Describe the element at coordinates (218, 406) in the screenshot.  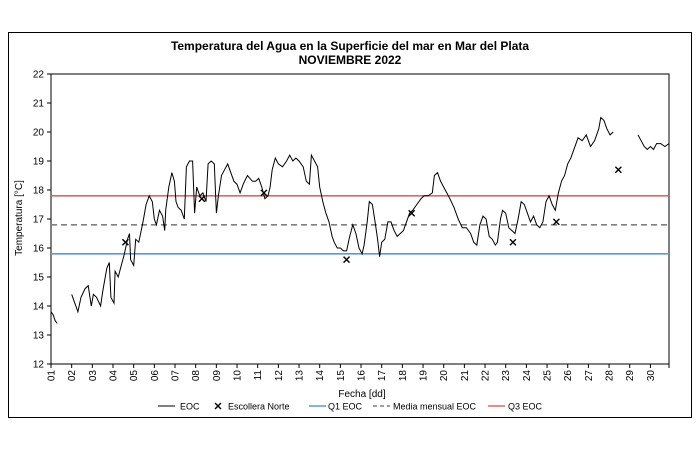
I see `legend-marker` at that location.